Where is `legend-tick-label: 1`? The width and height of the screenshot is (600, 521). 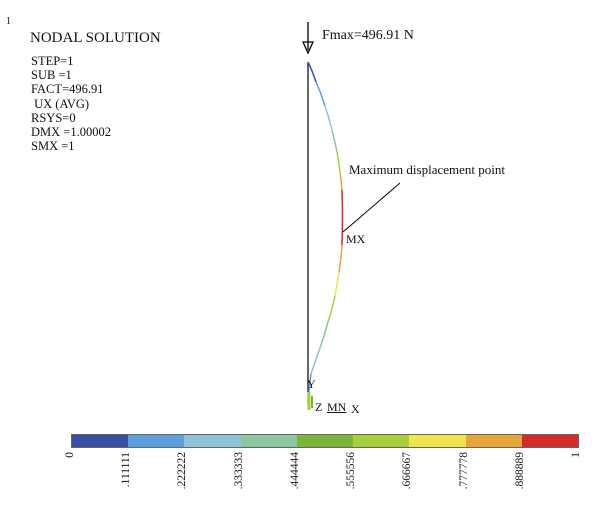 legend-tick-label: 1 is located at coordinates (576, 455).